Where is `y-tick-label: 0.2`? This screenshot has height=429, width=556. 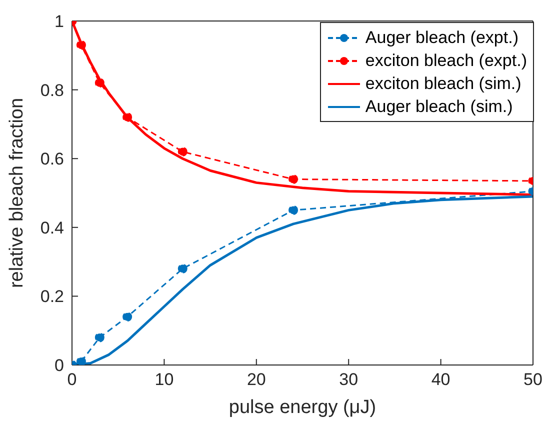 y-tick-label: 0.2 is located at coordinates (52, 296).